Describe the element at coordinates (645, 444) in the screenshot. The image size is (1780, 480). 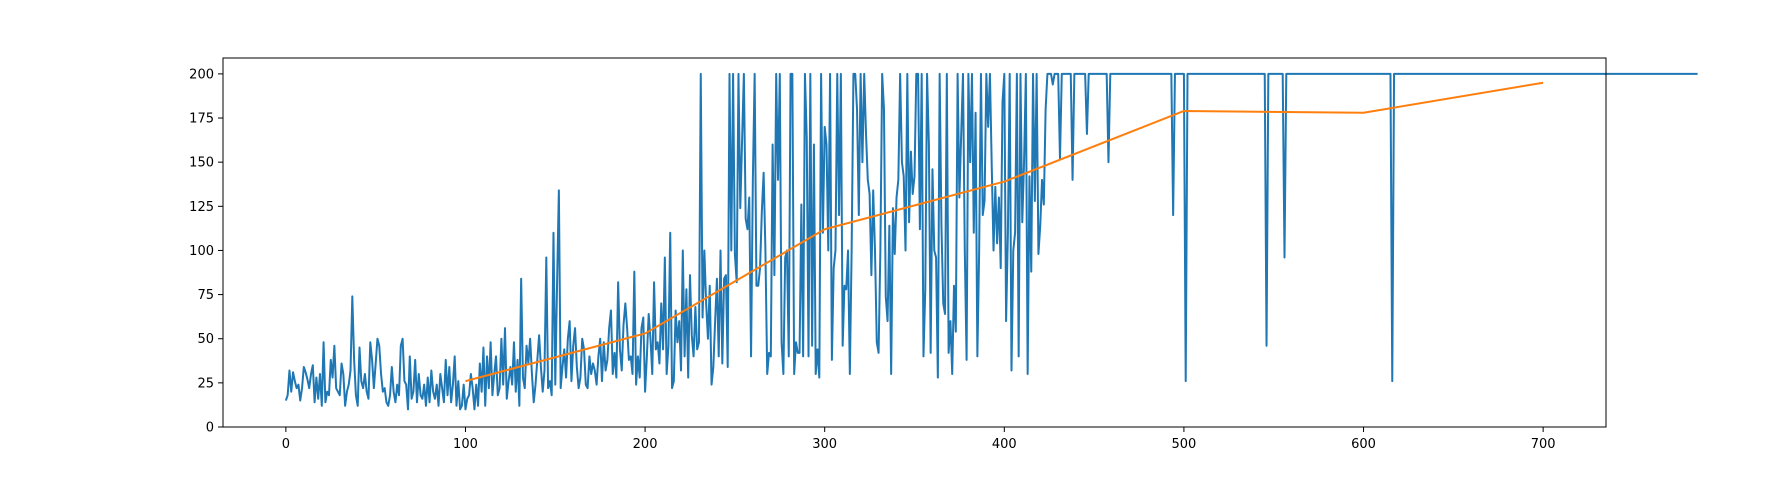
I see `x-tick-label: 200` at that location.